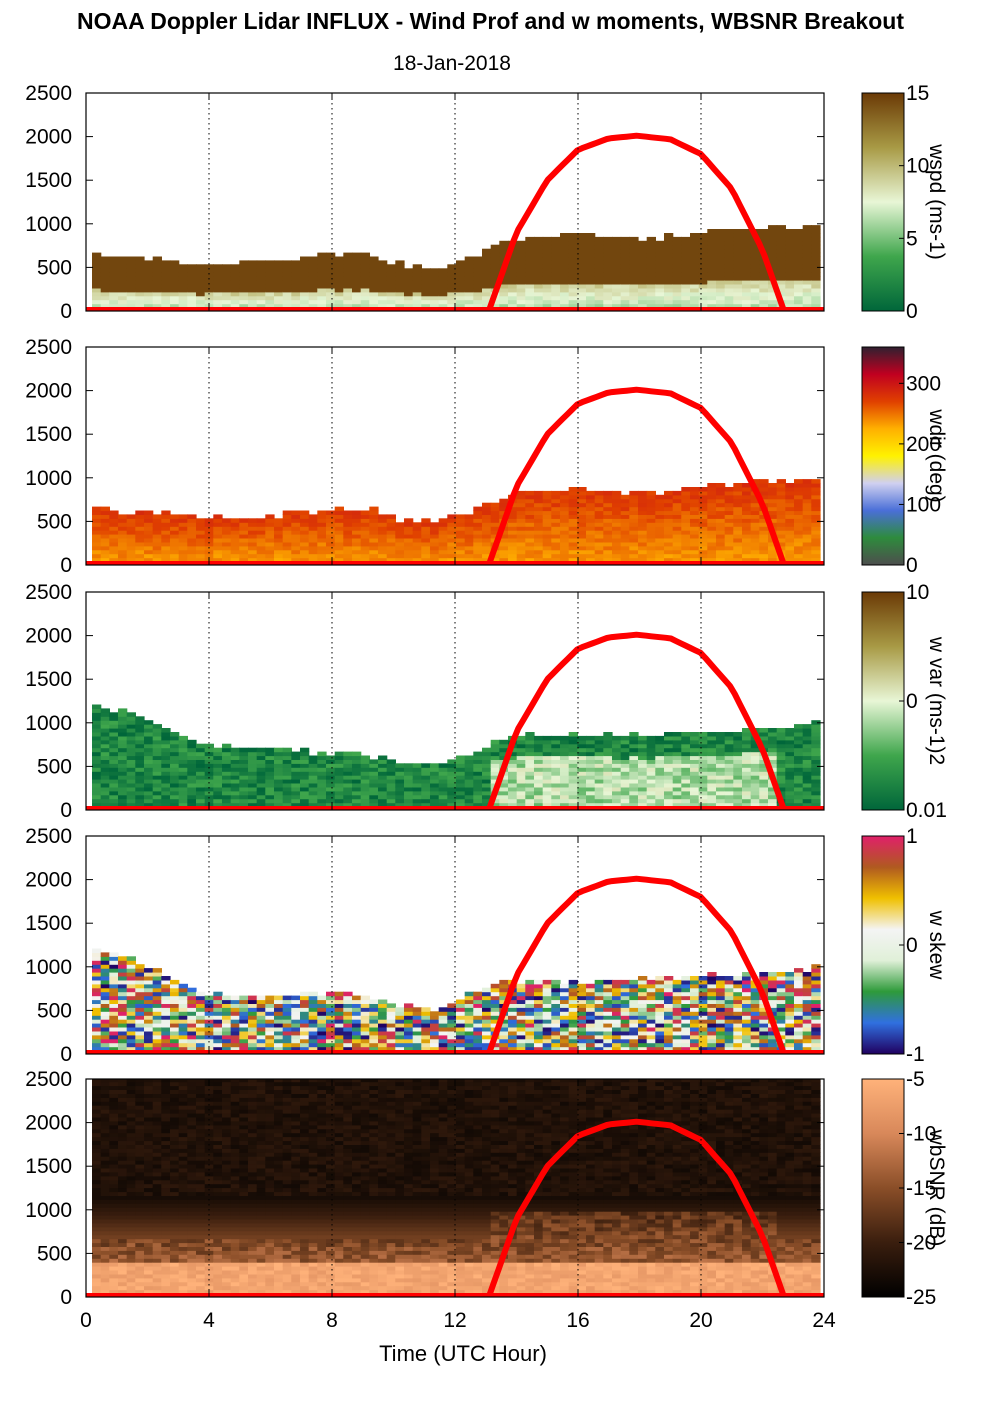 The height and width of the screenshot is (1412, 981). What do you see at coordinates (86, 1320) in the screenshot?
I see `x-tick-label: 0` at bounding box center [86, 1320].